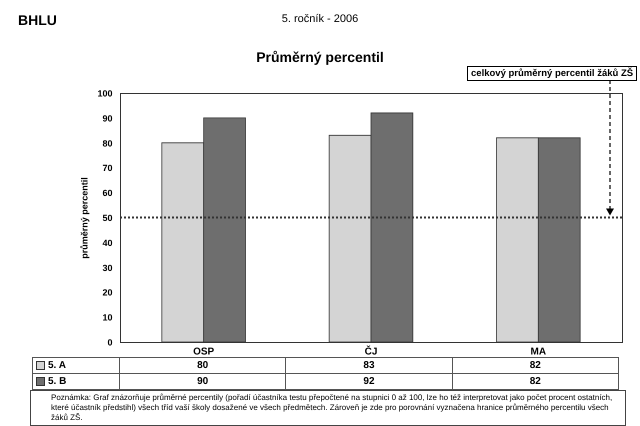 This screenshot has height=426, width=640. Describe the element at coordinates (107, 267) in the screenshot. I see `y-tick-label: 30` at that location.